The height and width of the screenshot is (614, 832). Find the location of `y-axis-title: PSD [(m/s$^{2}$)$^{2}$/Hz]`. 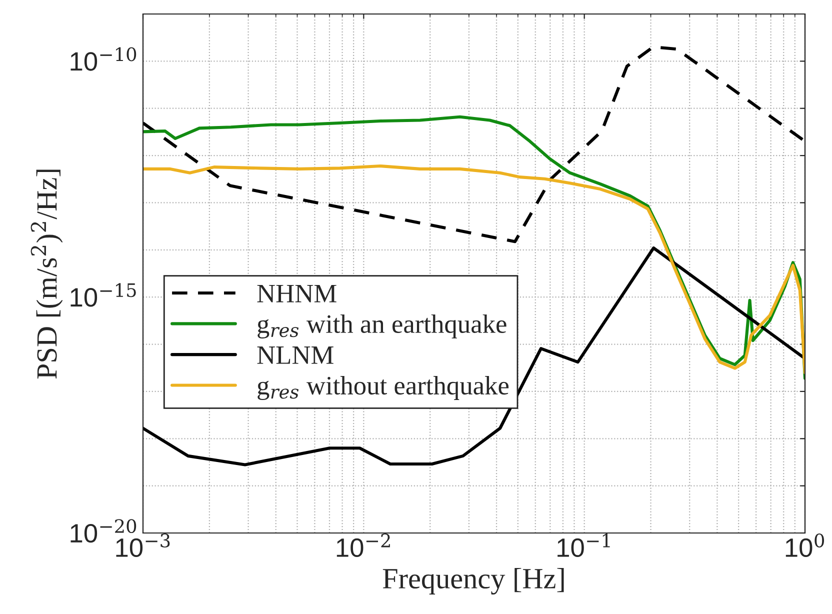

y-axis-title: PSD [(m/s$^{2}$)$^{2}$/Hz] is located at coordinates (46, 274).